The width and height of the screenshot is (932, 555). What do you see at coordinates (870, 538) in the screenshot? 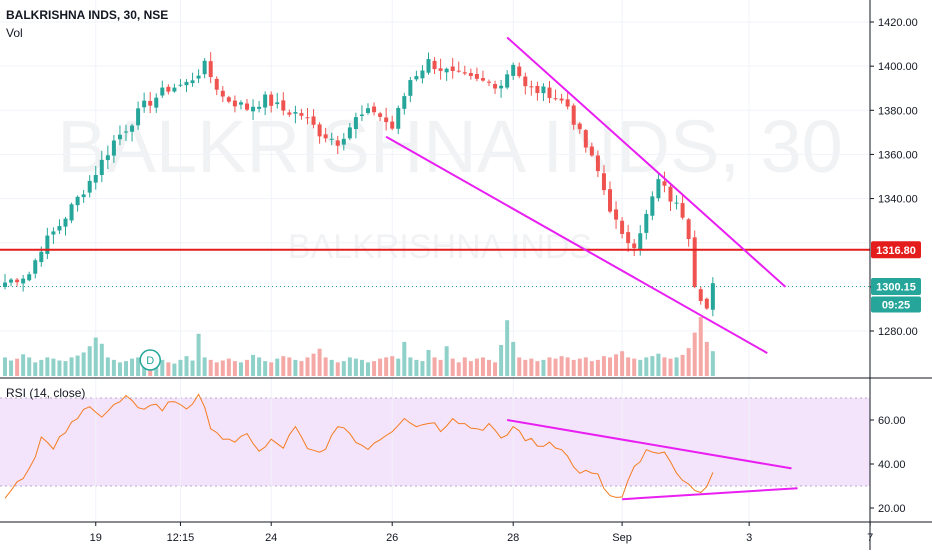
I see `time-tick-label: 7` at bounding box center [870, 538].